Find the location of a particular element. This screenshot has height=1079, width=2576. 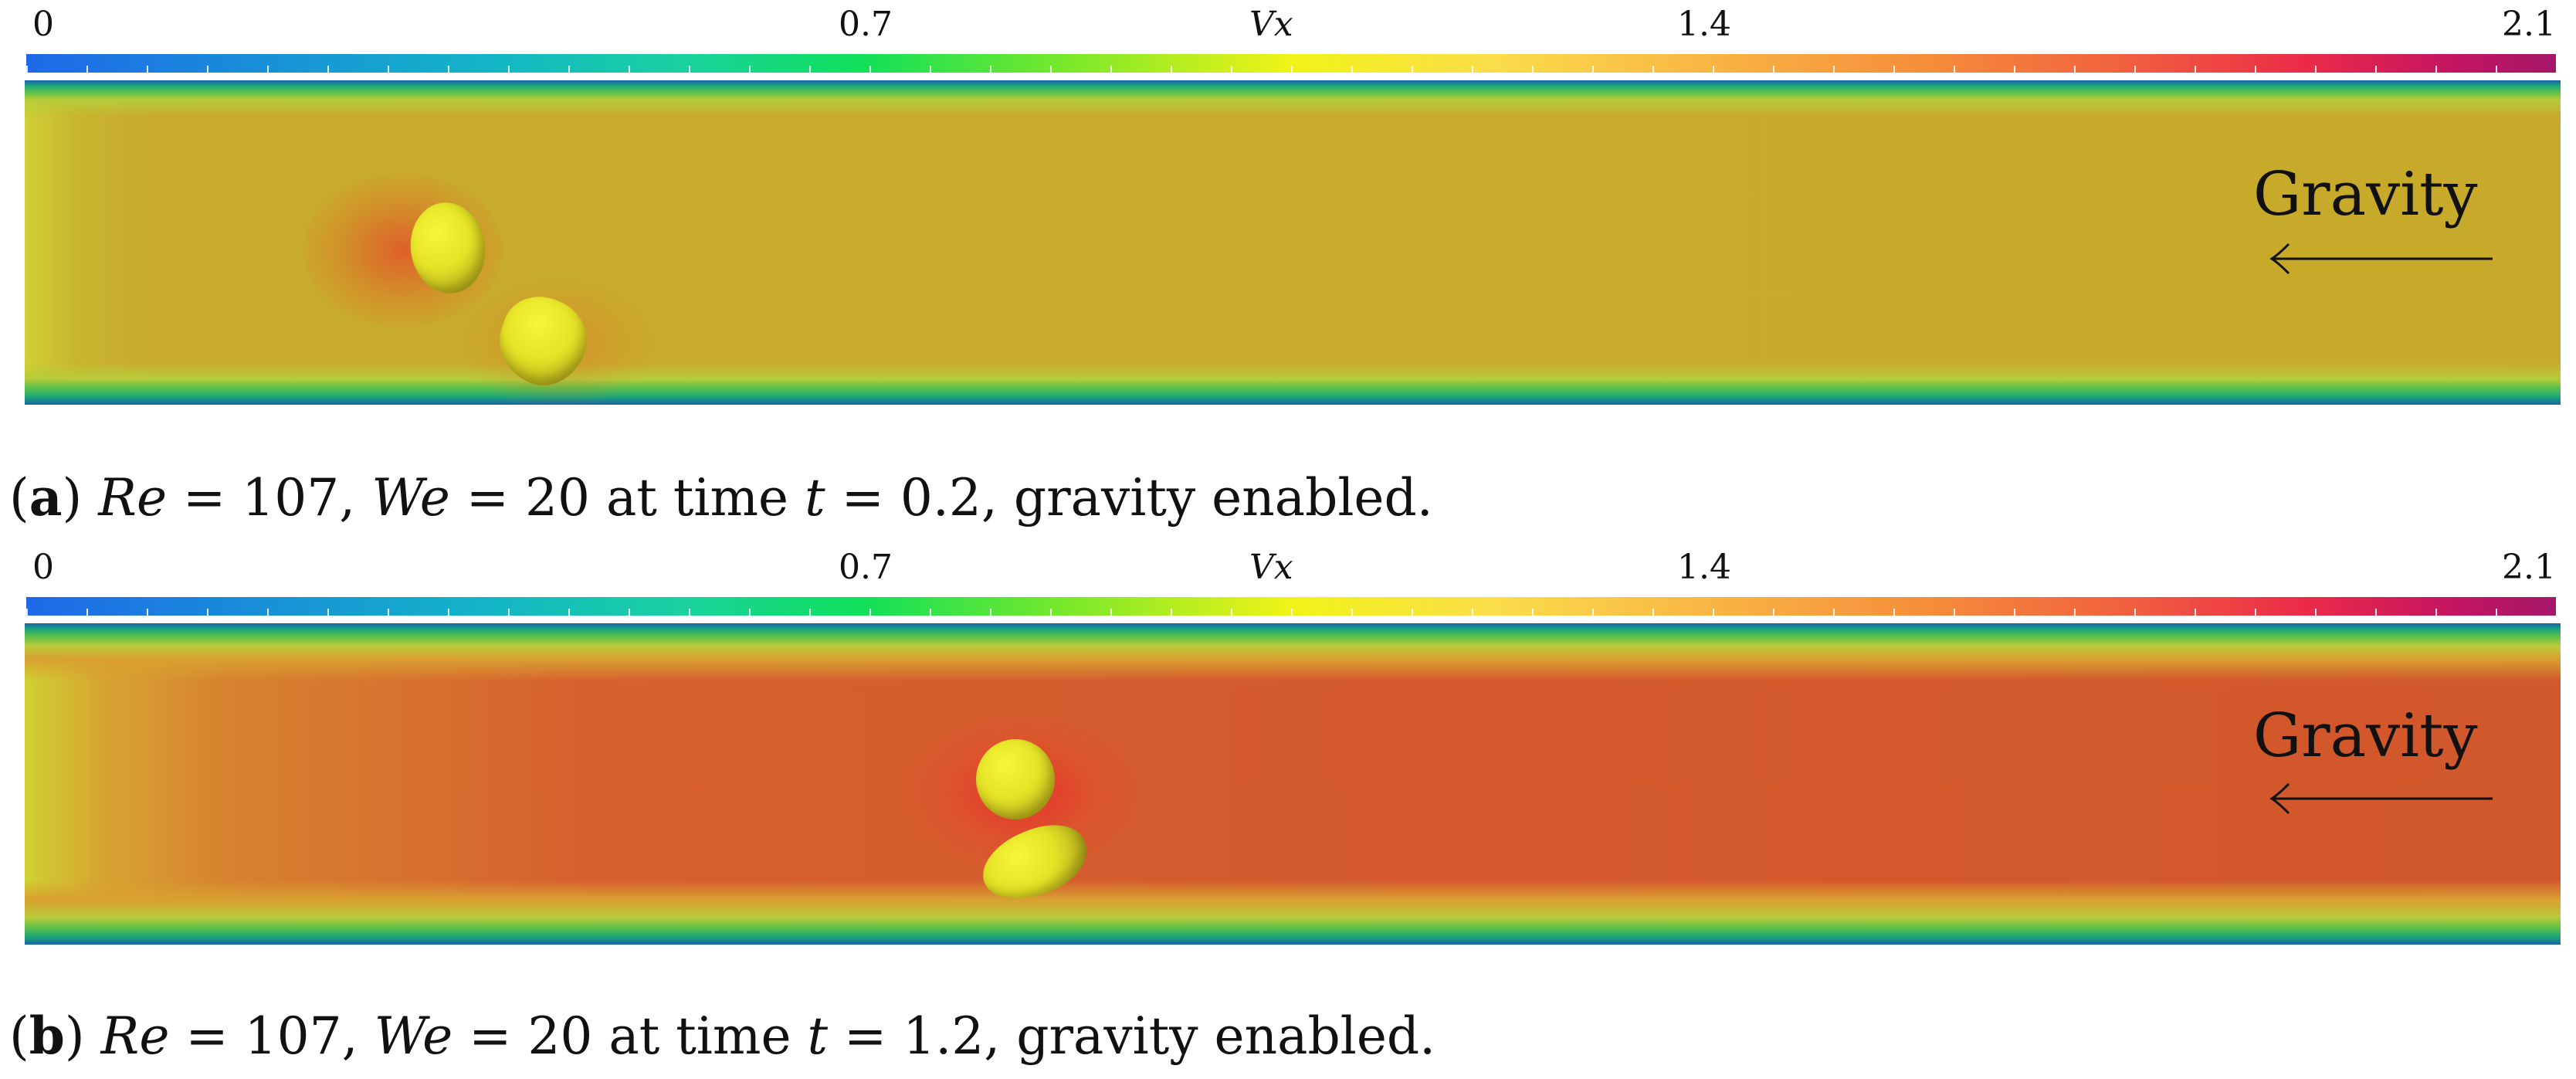

caption-letter: b is located at coordinates (47, 1036).